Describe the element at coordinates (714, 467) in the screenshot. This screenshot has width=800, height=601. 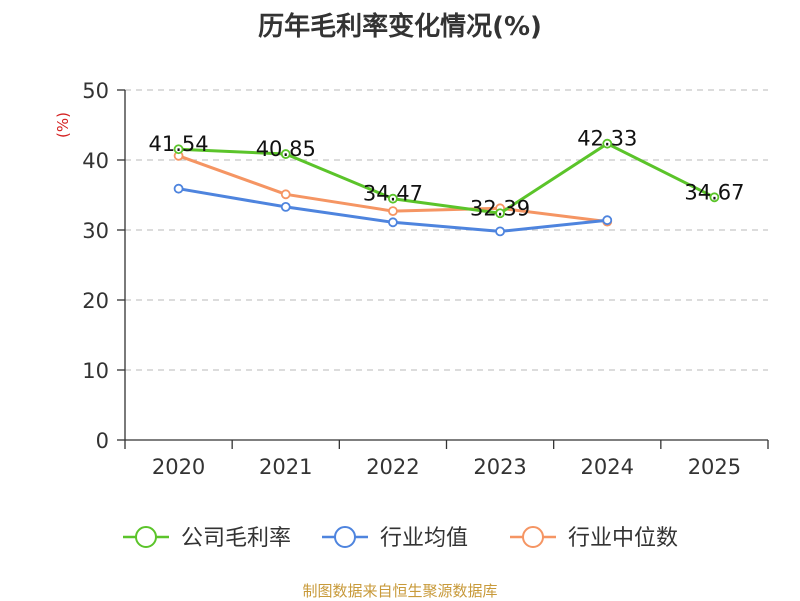
I see `x-tick-label: 2025` at that location.